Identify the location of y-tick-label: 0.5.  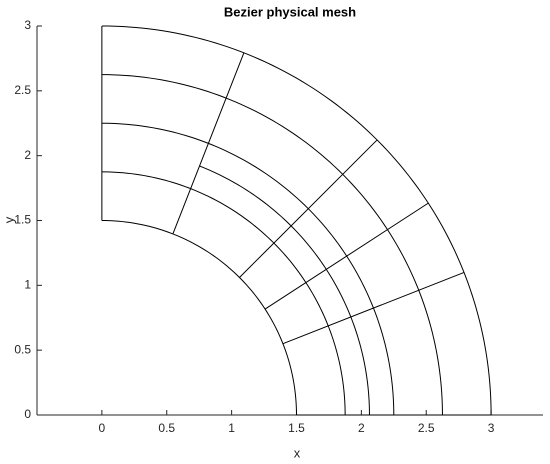
(22, 349).